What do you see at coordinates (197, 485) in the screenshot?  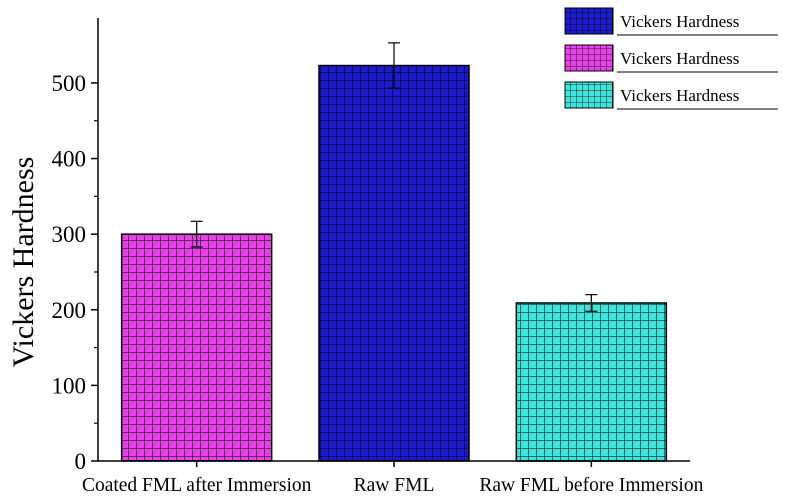 I see `x-tick-label: Coated FML after Immersion` at bounding box center [197, 485].